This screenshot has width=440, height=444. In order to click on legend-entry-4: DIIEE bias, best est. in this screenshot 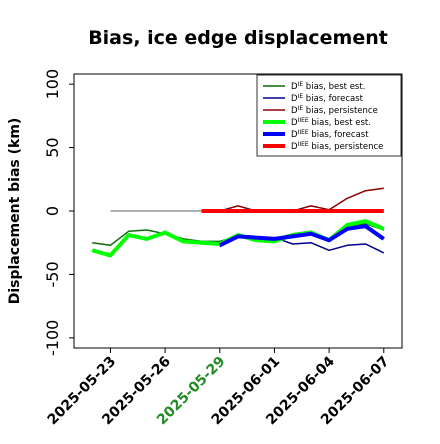, I will do `click(331, 122)`.